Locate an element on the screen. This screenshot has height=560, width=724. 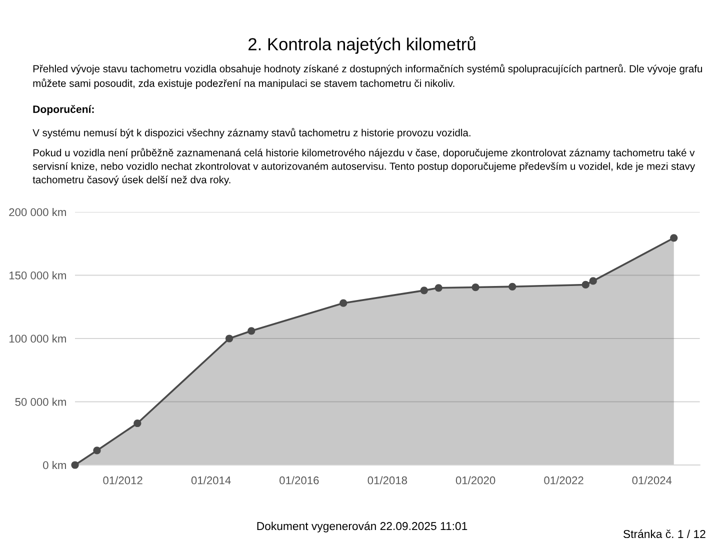
x-tick-label: 01/2016 is located at coordinates (299, 480).